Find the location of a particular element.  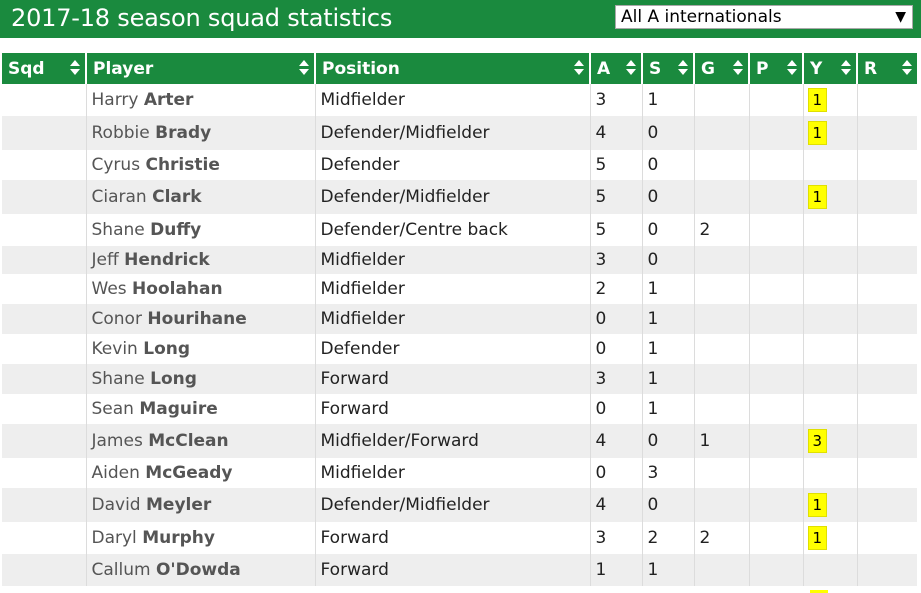

player-last-name: Hendrick is located at coordinates (167, 260).